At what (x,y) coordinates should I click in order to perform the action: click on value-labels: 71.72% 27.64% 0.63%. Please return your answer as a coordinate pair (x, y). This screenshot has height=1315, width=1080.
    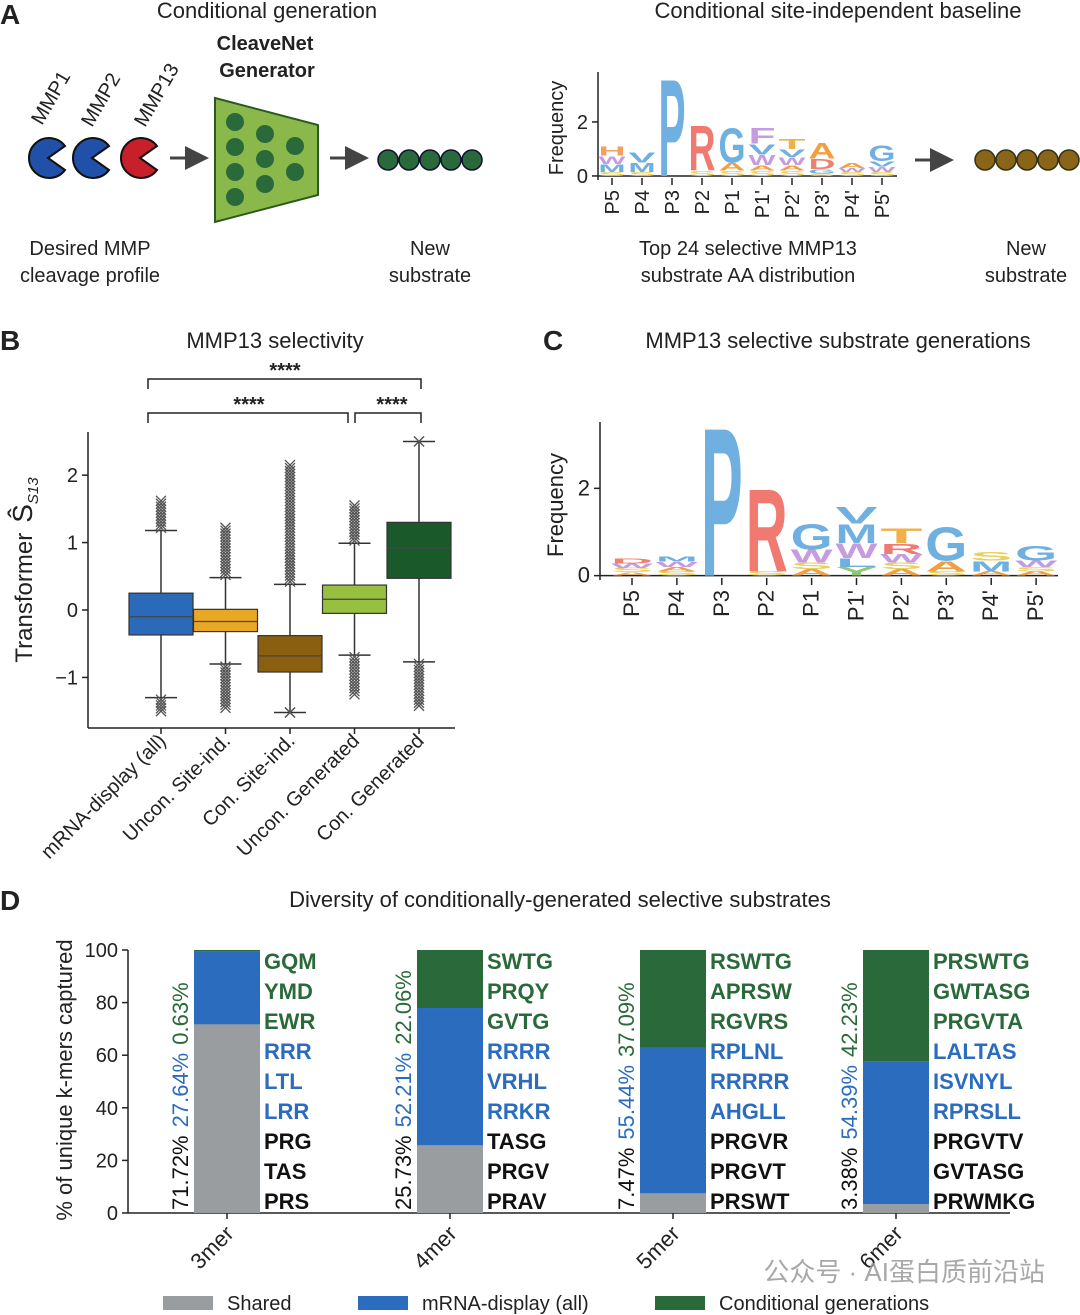
    Looking at the image, I should click on (180, 1096).